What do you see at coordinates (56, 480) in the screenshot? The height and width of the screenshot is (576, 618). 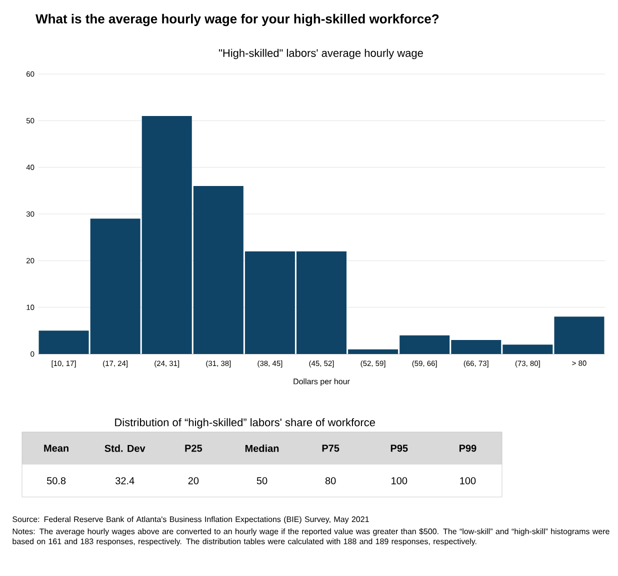 I see `data-label: 50.8` at bounding box center [56, 480].